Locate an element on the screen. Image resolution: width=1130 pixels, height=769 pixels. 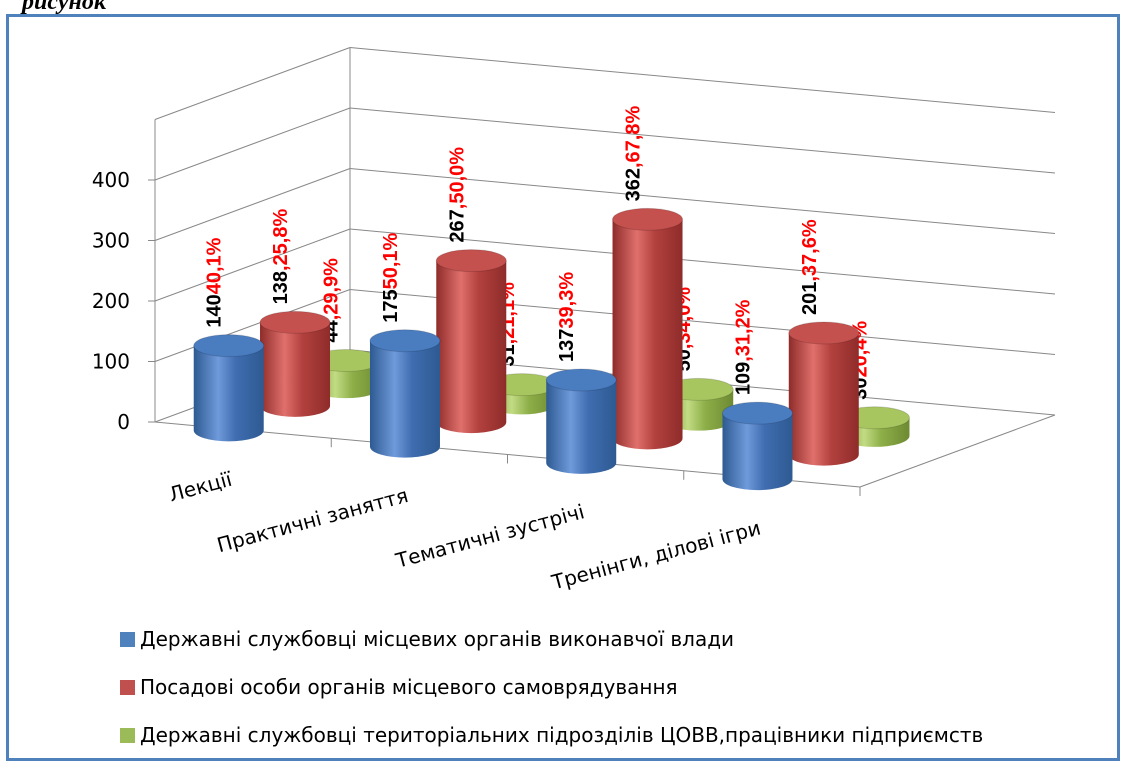
data-label-number: 267 is located at coordinates (457, 225).